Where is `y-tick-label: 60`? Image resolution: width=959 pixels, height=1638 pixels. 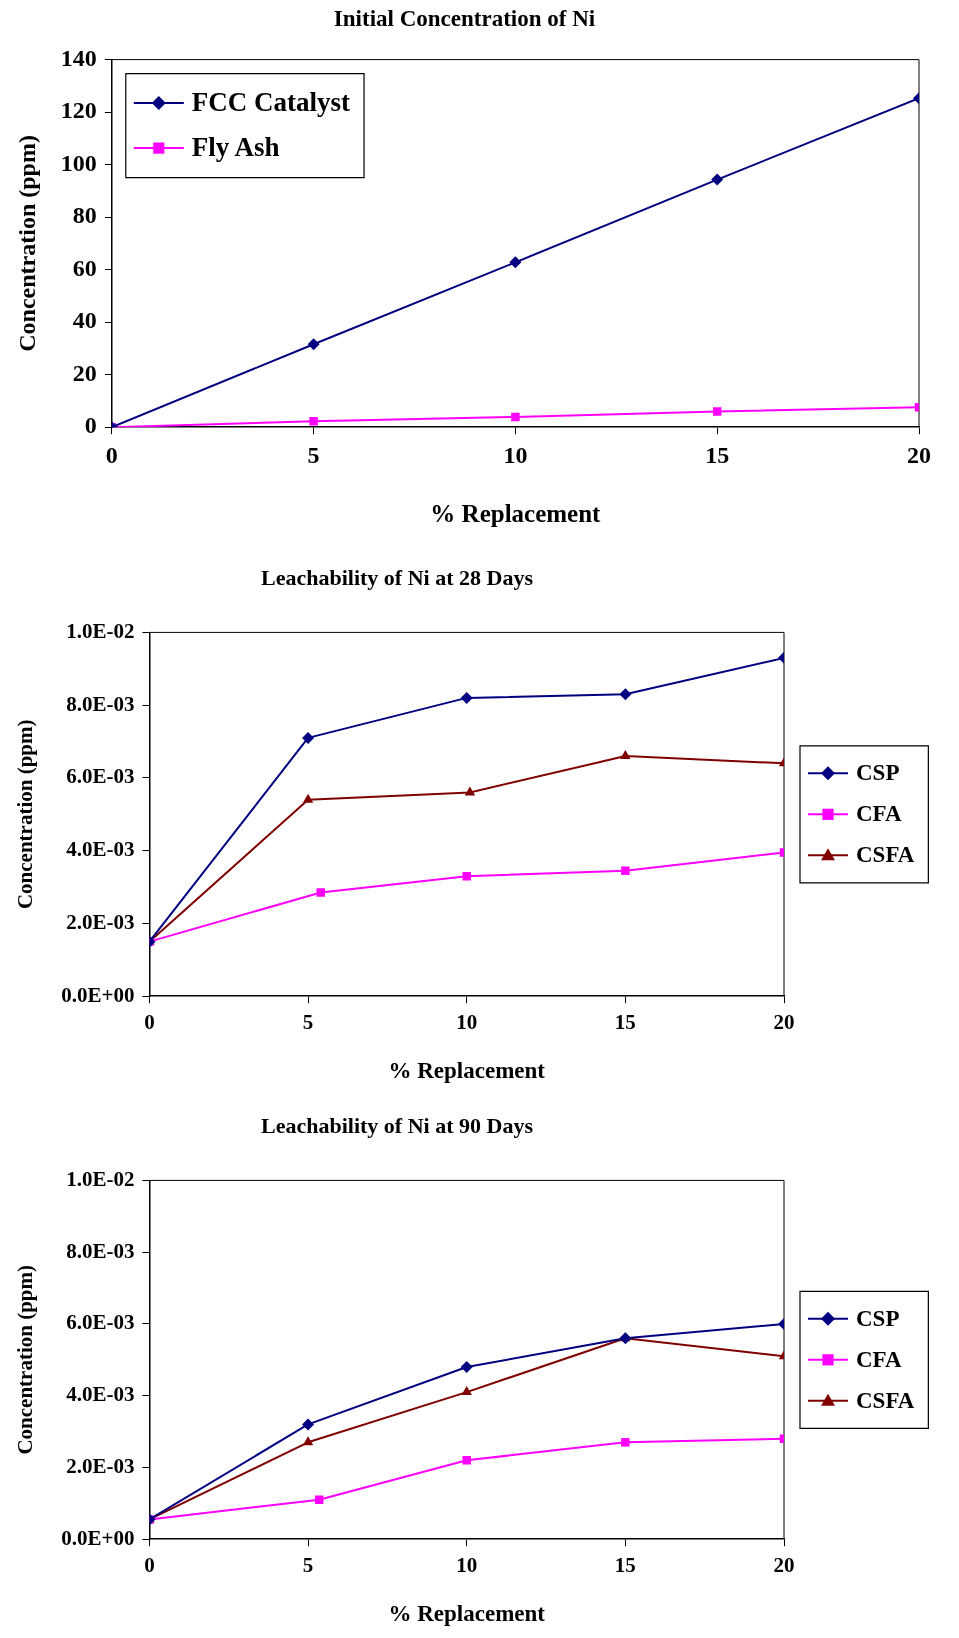 y-tick-label: 60 is located at coordinates (84, 267).